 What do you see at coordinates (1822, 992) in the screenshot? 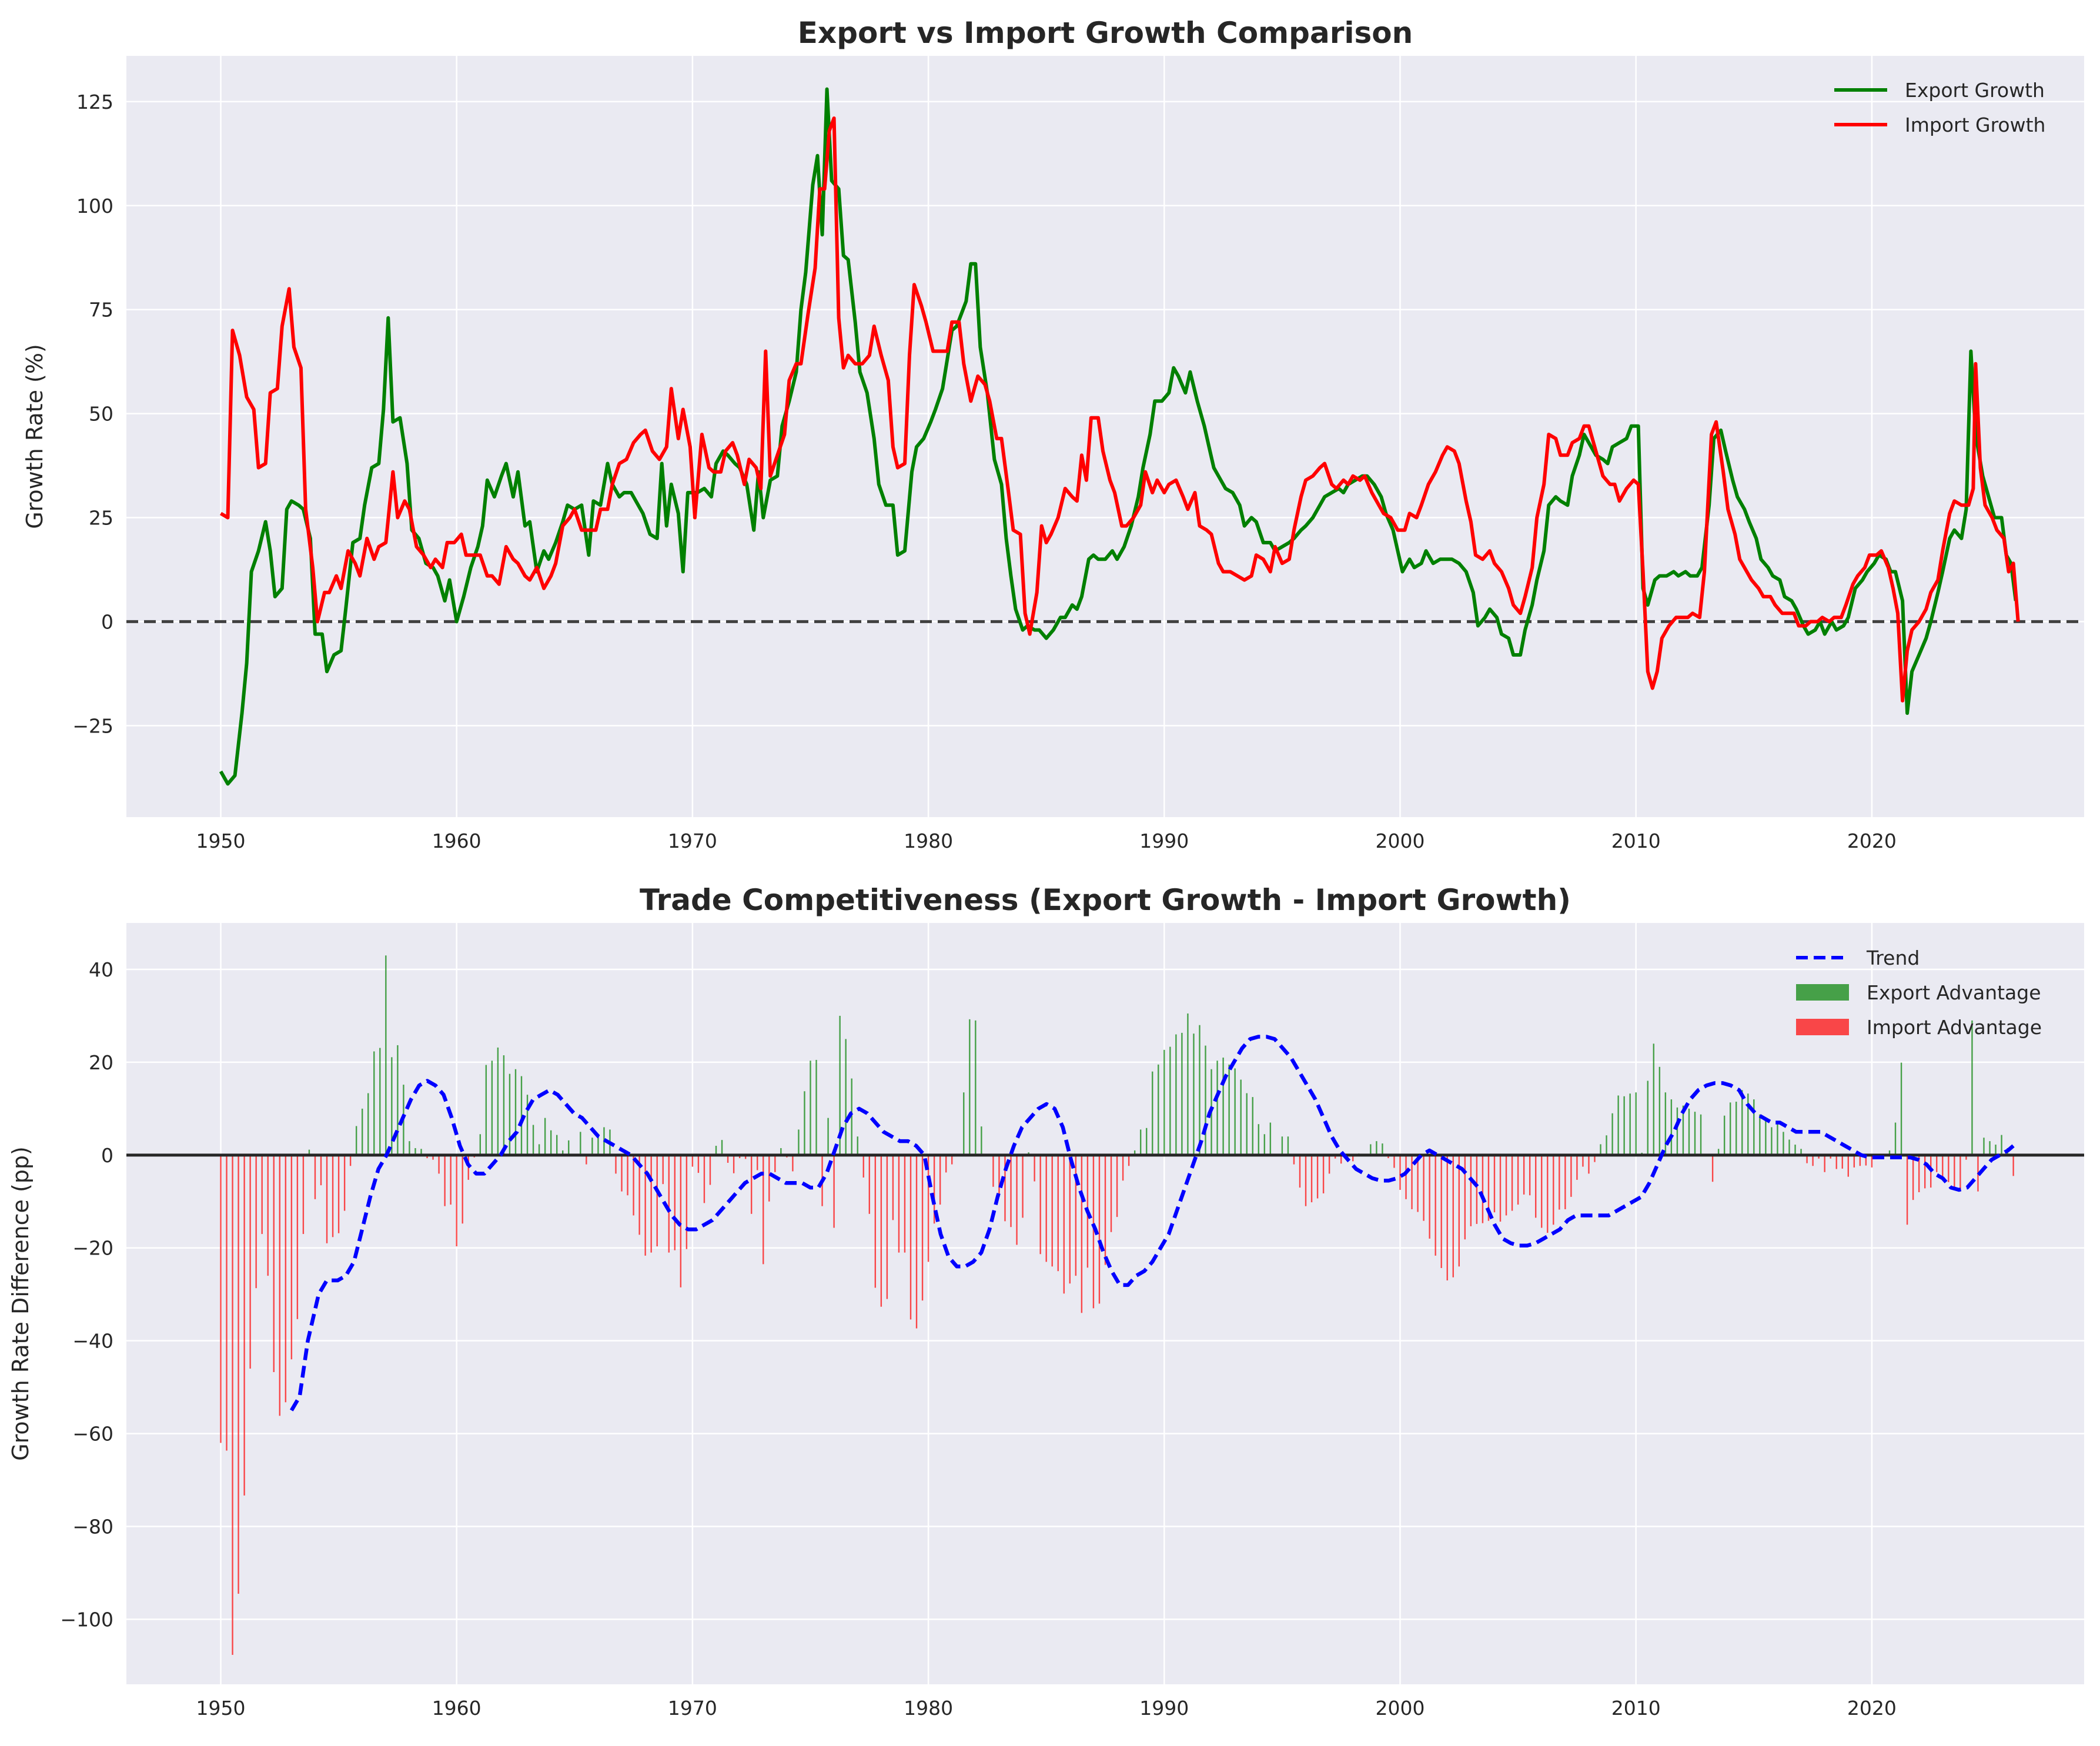
I see `legend-swatch-export-advantage` at bounding box center [1822, 992].